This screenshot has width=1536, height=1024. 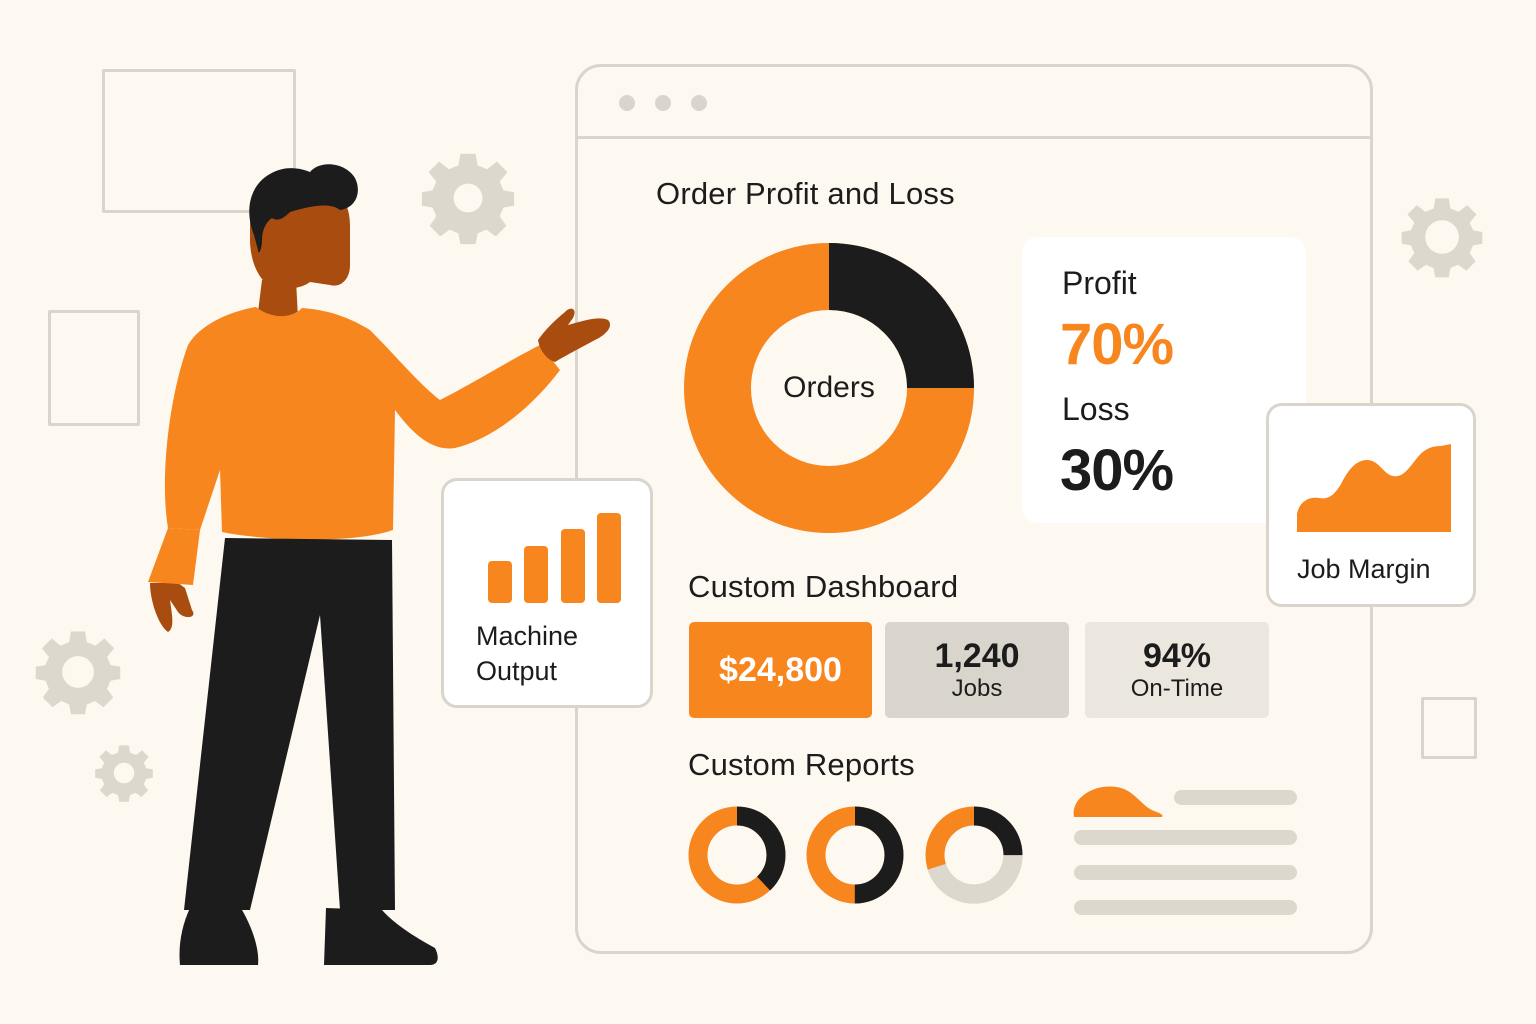 What do you see at coordinates (1099, 283) in the screenshot?
I see `profit-label: Profit` at bounding box center [1099, 283].